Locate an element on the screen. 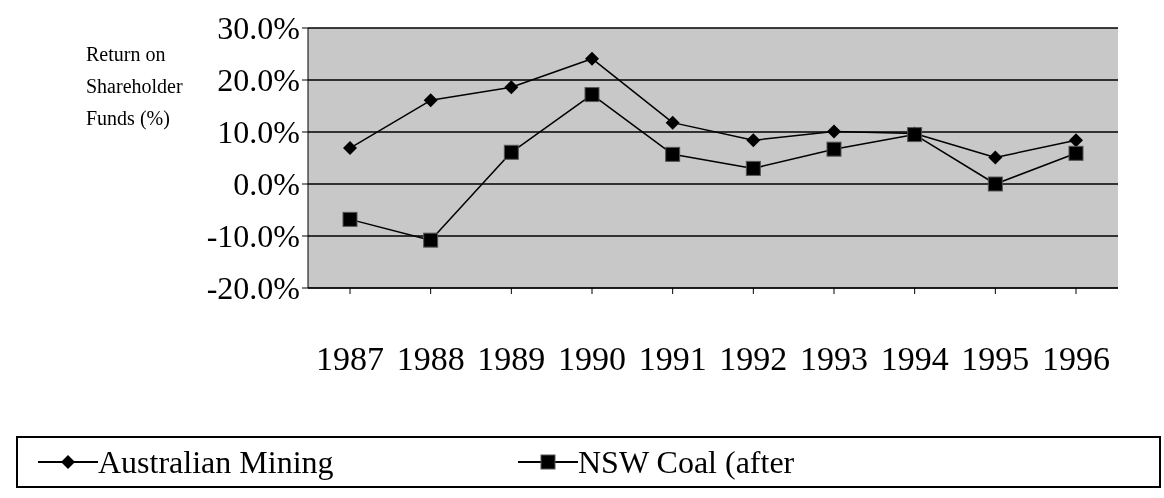 This screenshot has width=1164, height=498. legend-label: NSW Coal (after is located at coordinates (686, 462).